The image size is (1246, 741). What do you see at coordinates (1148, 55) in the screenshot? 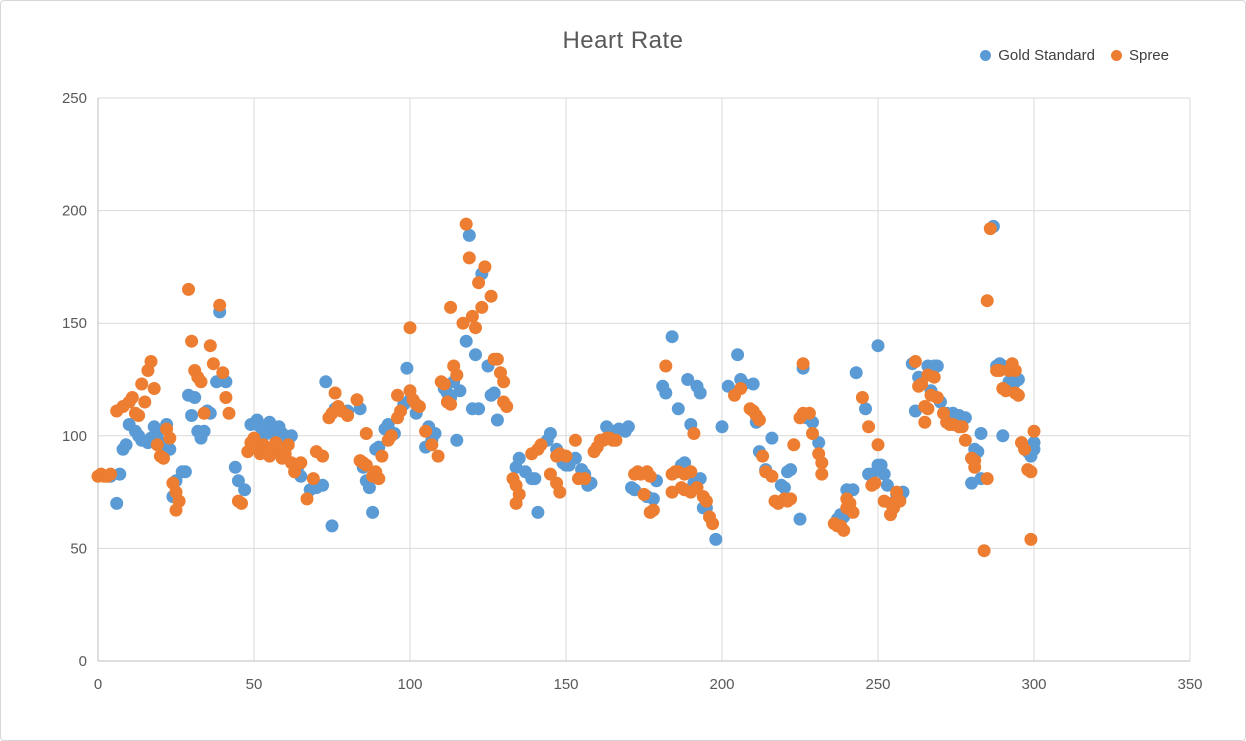
I see `legend-label-spree: Spree` at bounding box center [1148, 55].